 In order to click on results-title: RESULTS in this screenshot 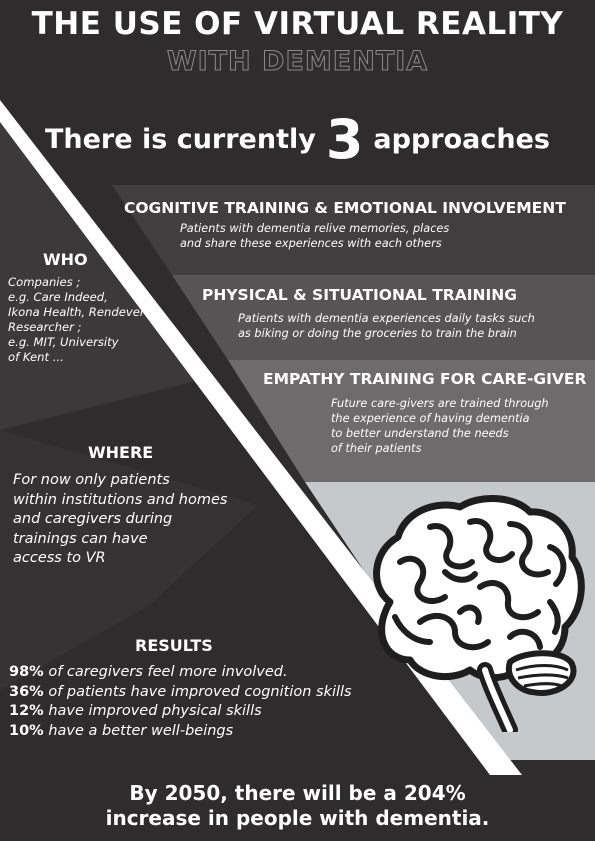, I will do `click(174, 645)`.